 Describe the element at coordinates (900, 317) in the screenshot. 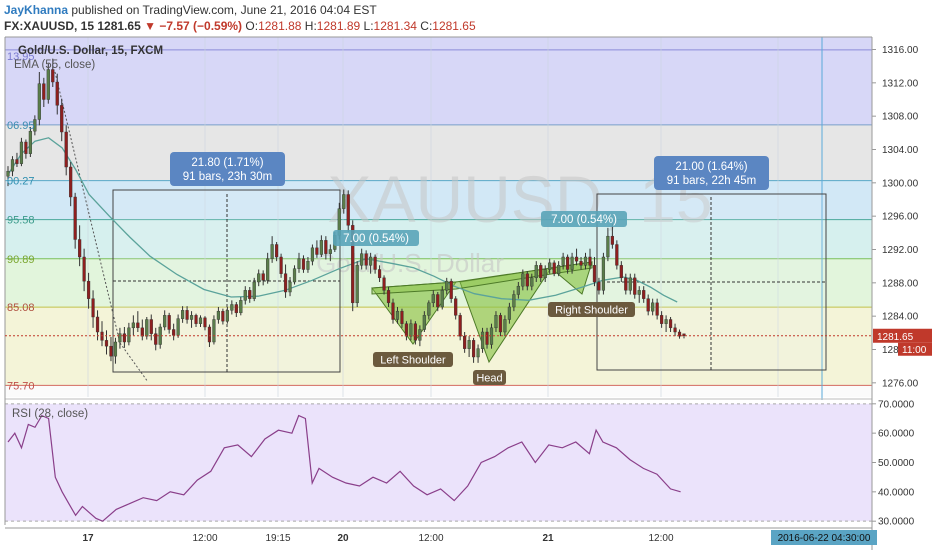

I see `price-tick-label-2: 1284.00` at that location.